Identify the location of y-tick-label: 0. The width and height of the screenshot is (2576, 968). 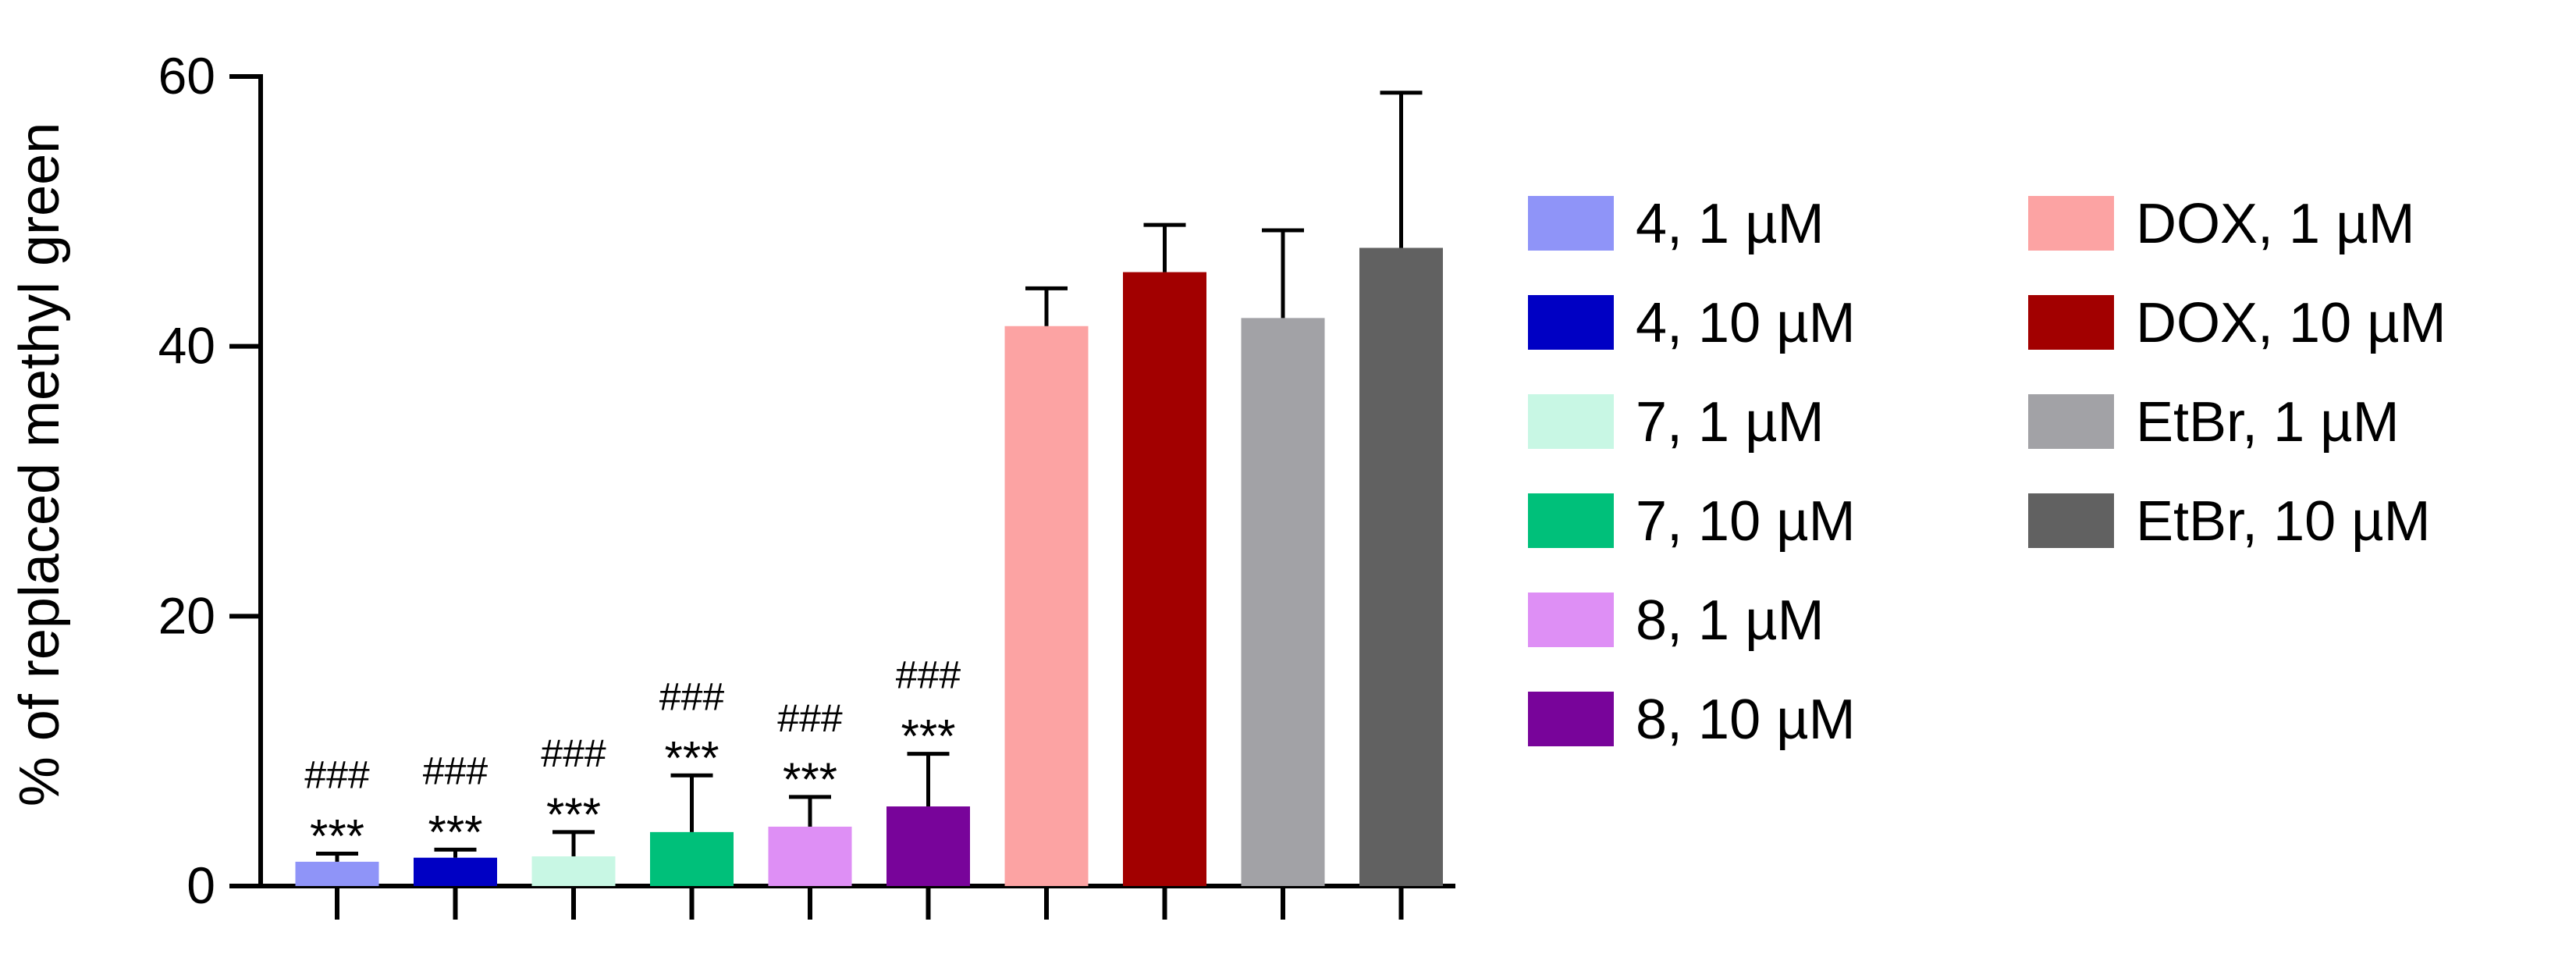
(201, 885).